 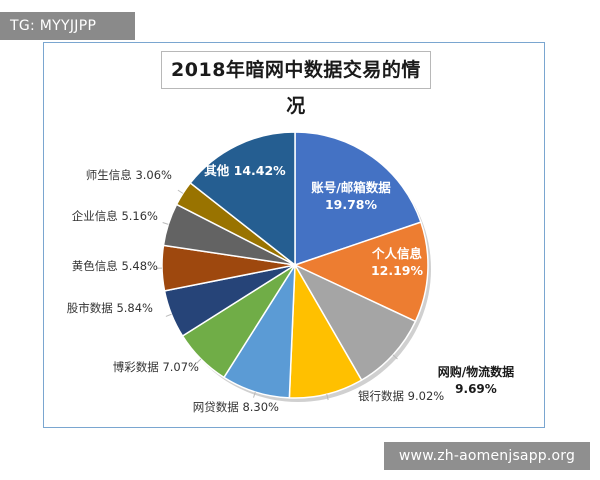 What do you see at coordinates (397, 253) in the screenshot?
I see `slice-label-name: 个人信息` at bounding box center [397, 253].